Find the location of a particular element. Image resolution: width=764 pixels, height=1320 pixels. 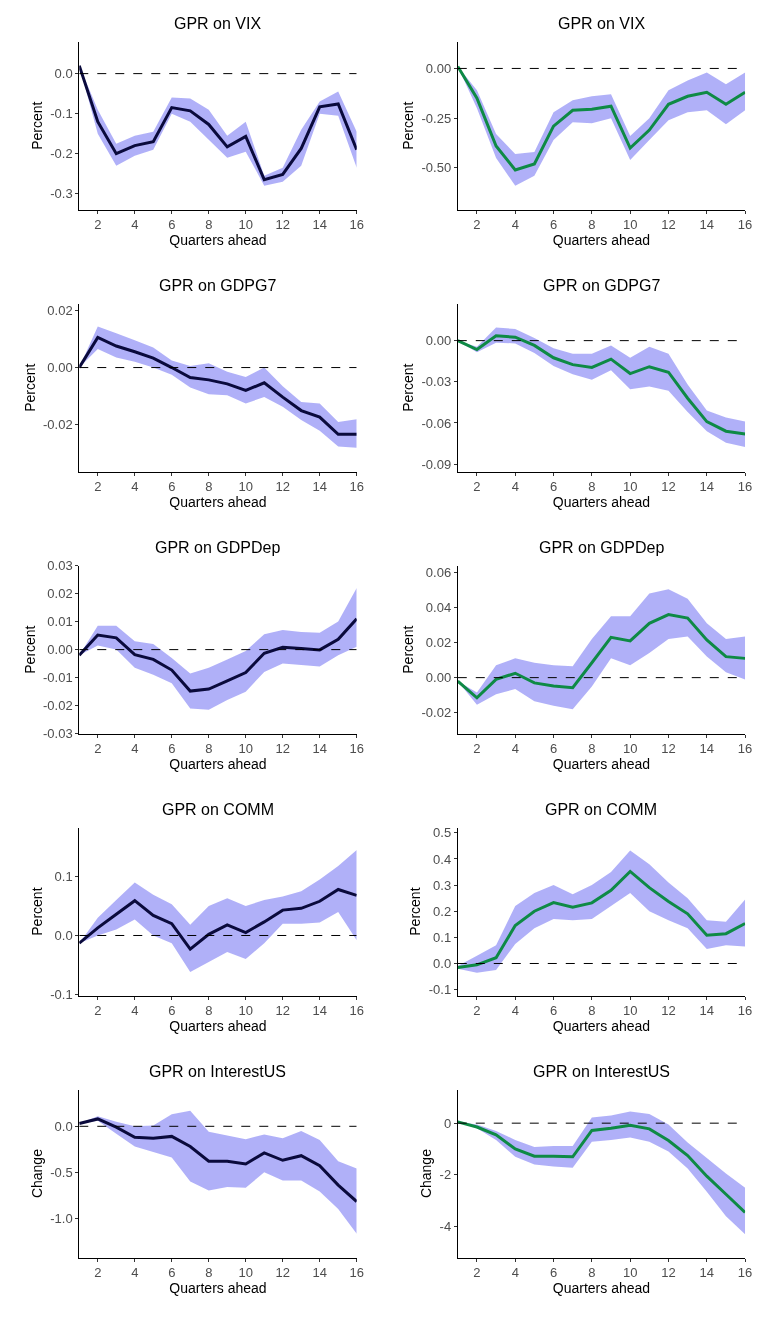

y-tick-label: 0.01 is located at coordinates (60, 622).